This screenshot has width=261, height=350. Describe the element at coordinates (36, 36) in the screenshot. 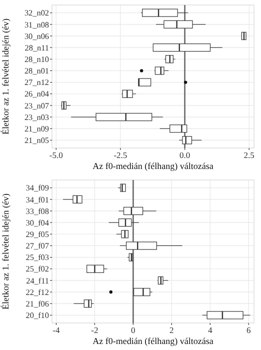

I see `y-tick-label: 30_n06` at that location.